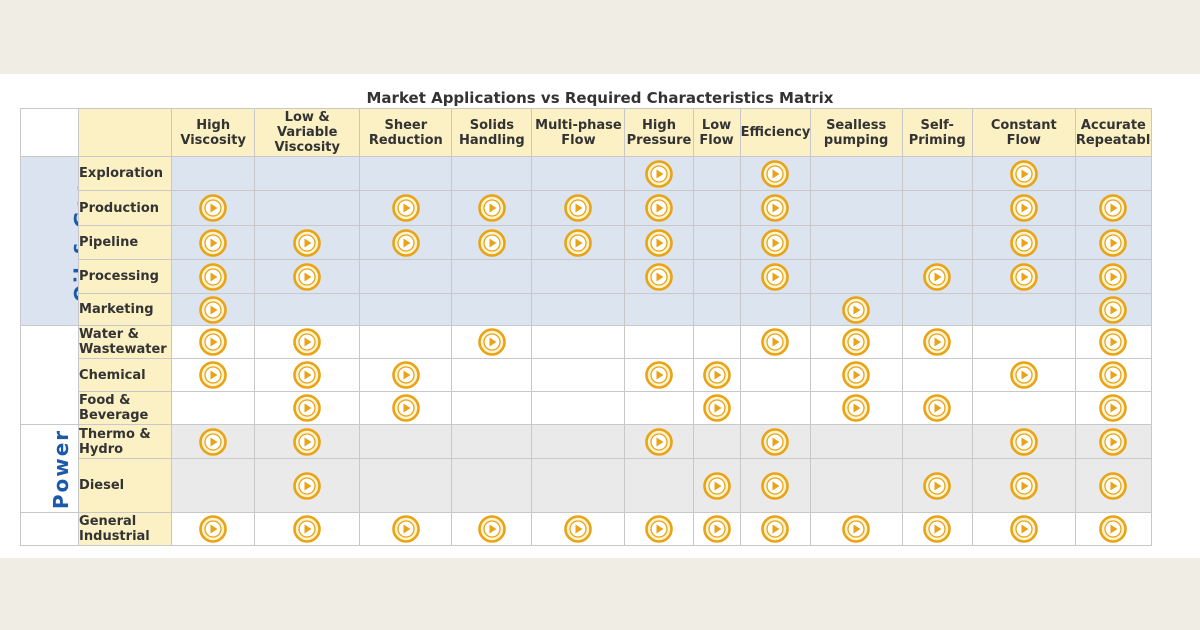 The height and width of the screenshot is (630, 1200). What do you see at coordinates (492, 132) in the screenshot?
I see `column-header: Solids Handling` at bounding box center [492, 132].